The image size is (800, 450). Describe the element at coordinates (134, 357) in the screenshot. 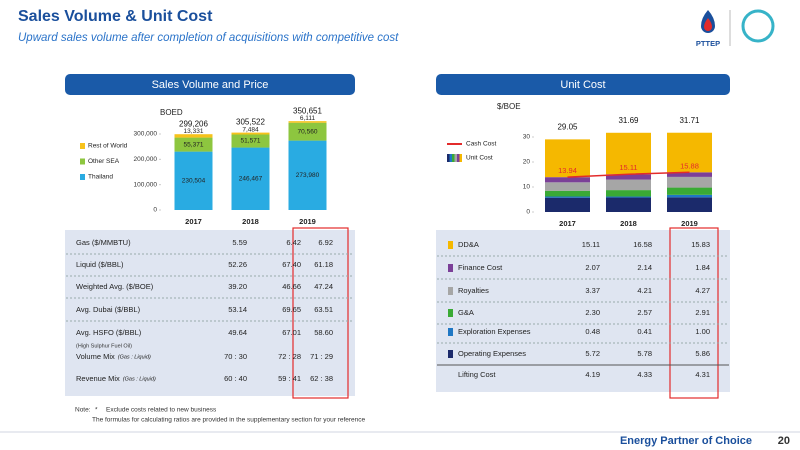

I see `row-qualifier: (Gas : Liquid)` at that location.